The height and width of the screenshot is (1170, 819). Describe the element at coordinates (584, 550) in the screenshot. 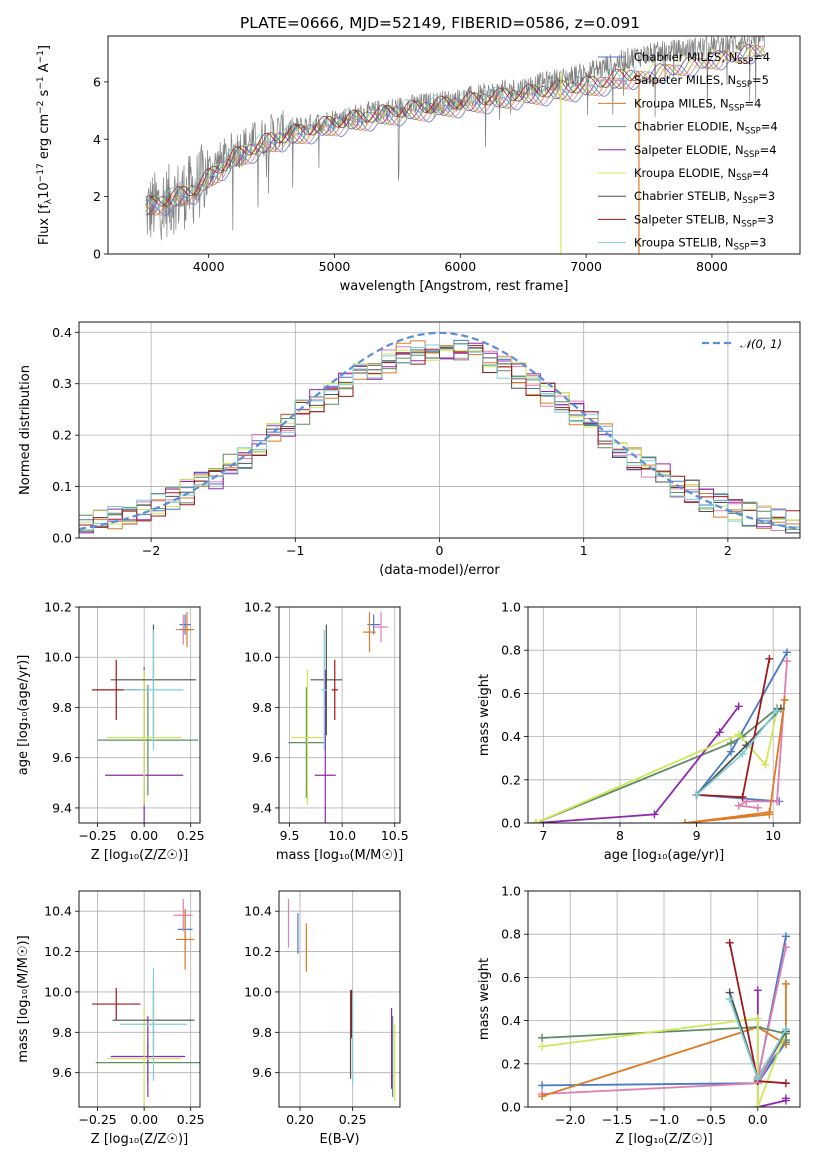

I see `x-tick-label: 1` at that location.